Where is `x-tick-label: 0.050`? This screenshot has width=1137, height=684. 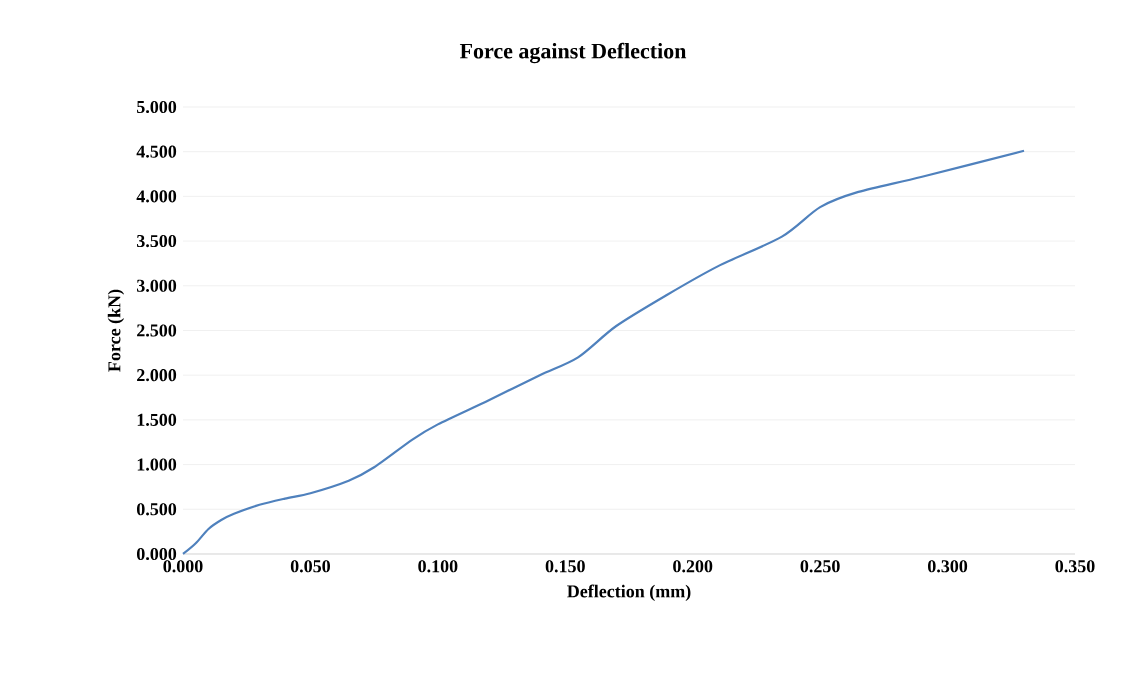 x-tick-label: 0.050 is located at coordinates (310, 566).